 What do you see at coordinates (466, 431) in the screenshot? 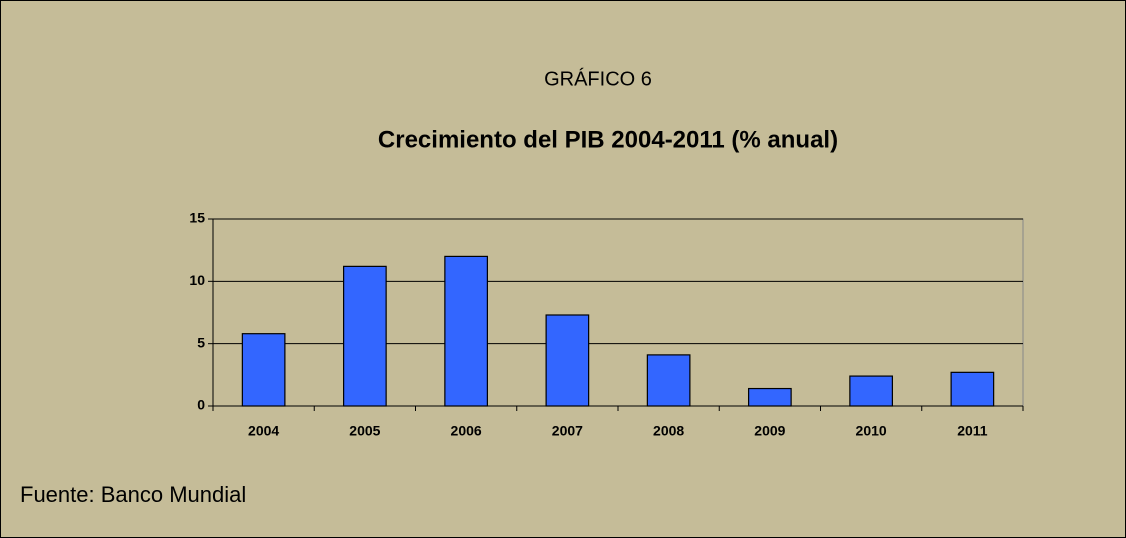
I see `x-tick-label: 2006` at bounding box center [466, 431].